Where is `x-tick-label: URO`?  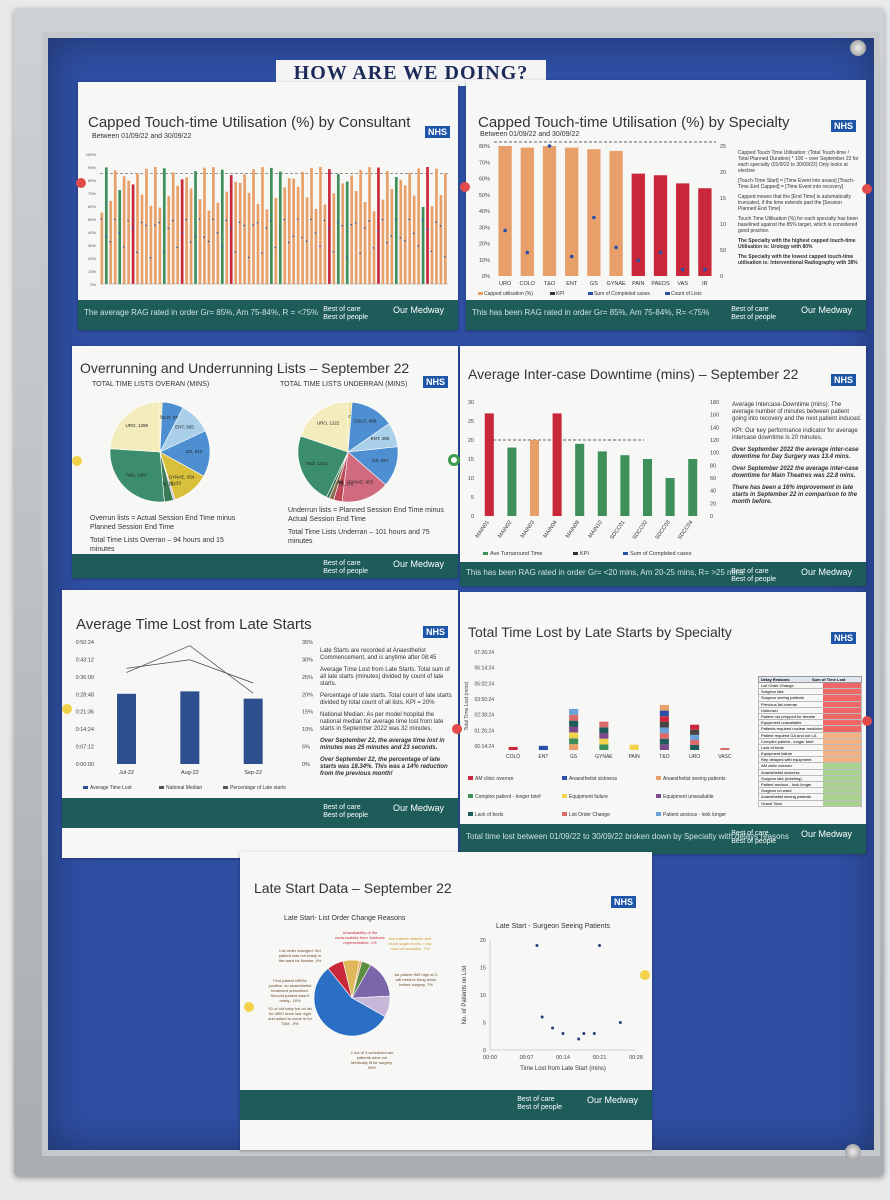
x-tick-label: URO is located at coordinates (694, 757).